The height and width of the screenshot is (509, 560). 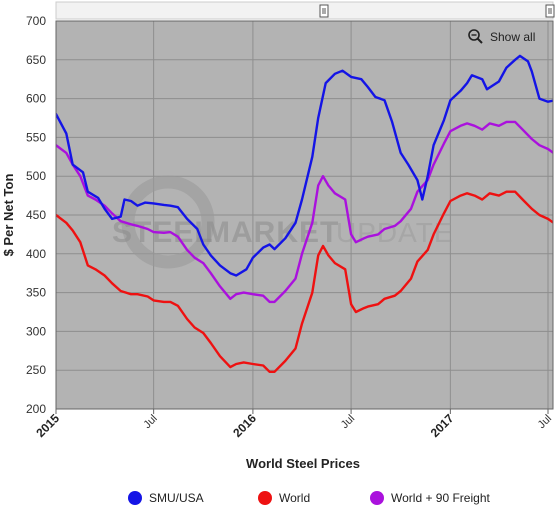 I want to click on show-all-button: Show all, so click(x=501, y=36).